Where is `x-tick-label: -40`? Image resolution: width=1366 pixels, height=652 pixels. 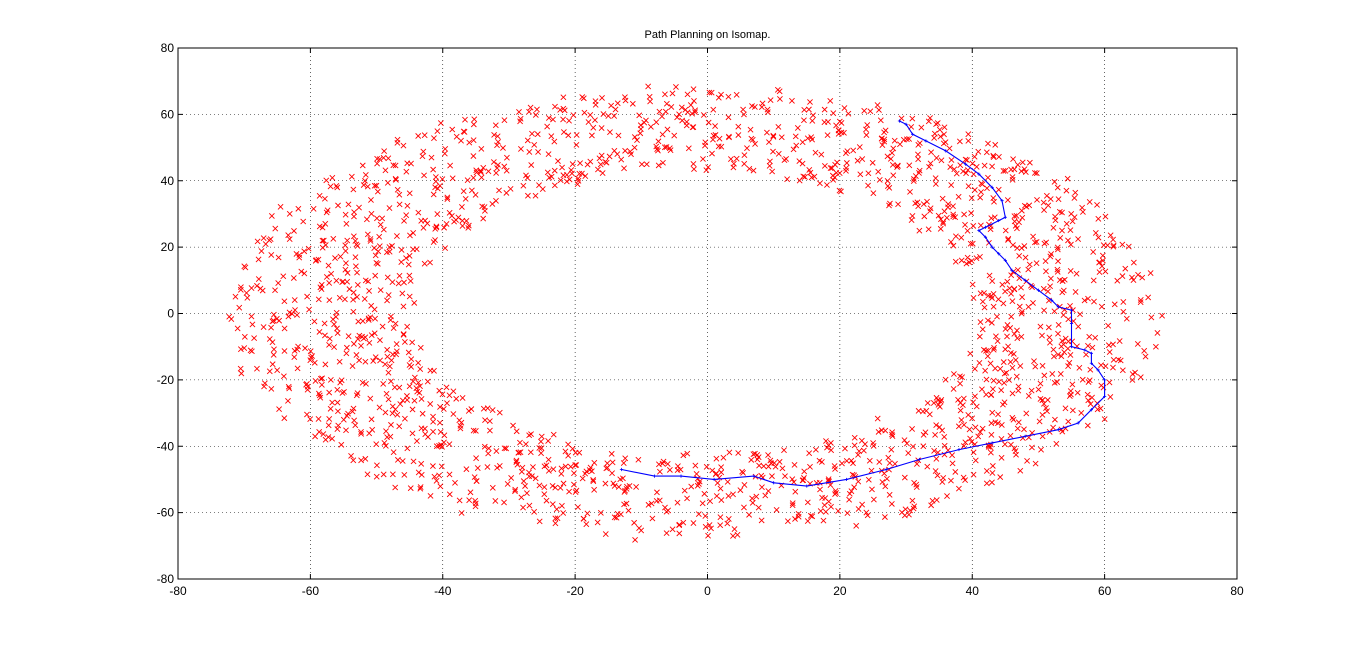 x-tick-label: -40 is located at coordinates (443, 591).